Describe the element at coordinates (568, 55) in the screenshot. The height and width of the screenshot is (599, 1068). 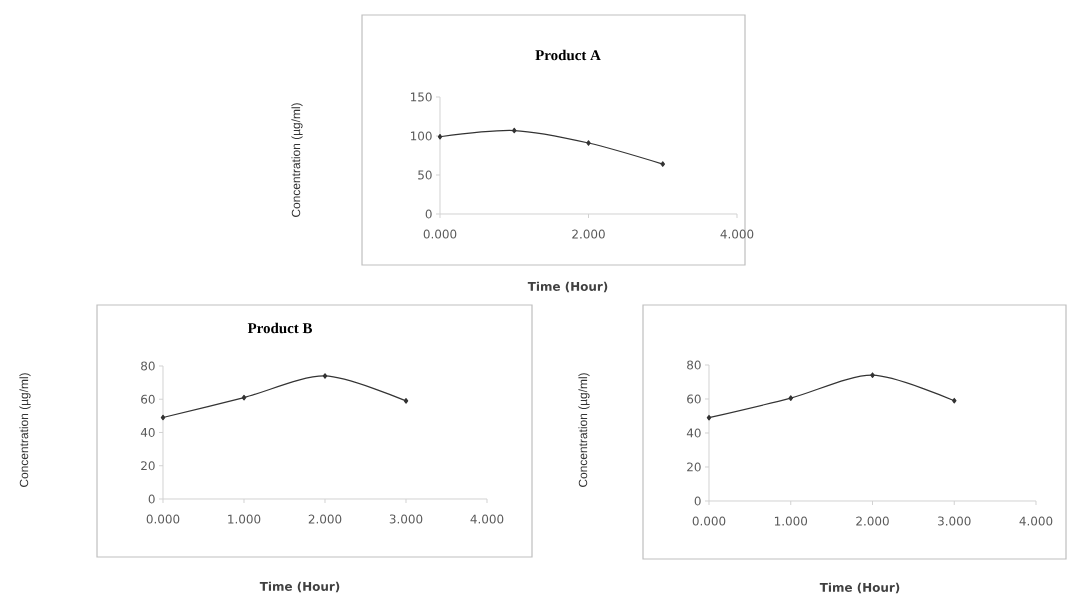
I see `chart-title: Product A` at that location.